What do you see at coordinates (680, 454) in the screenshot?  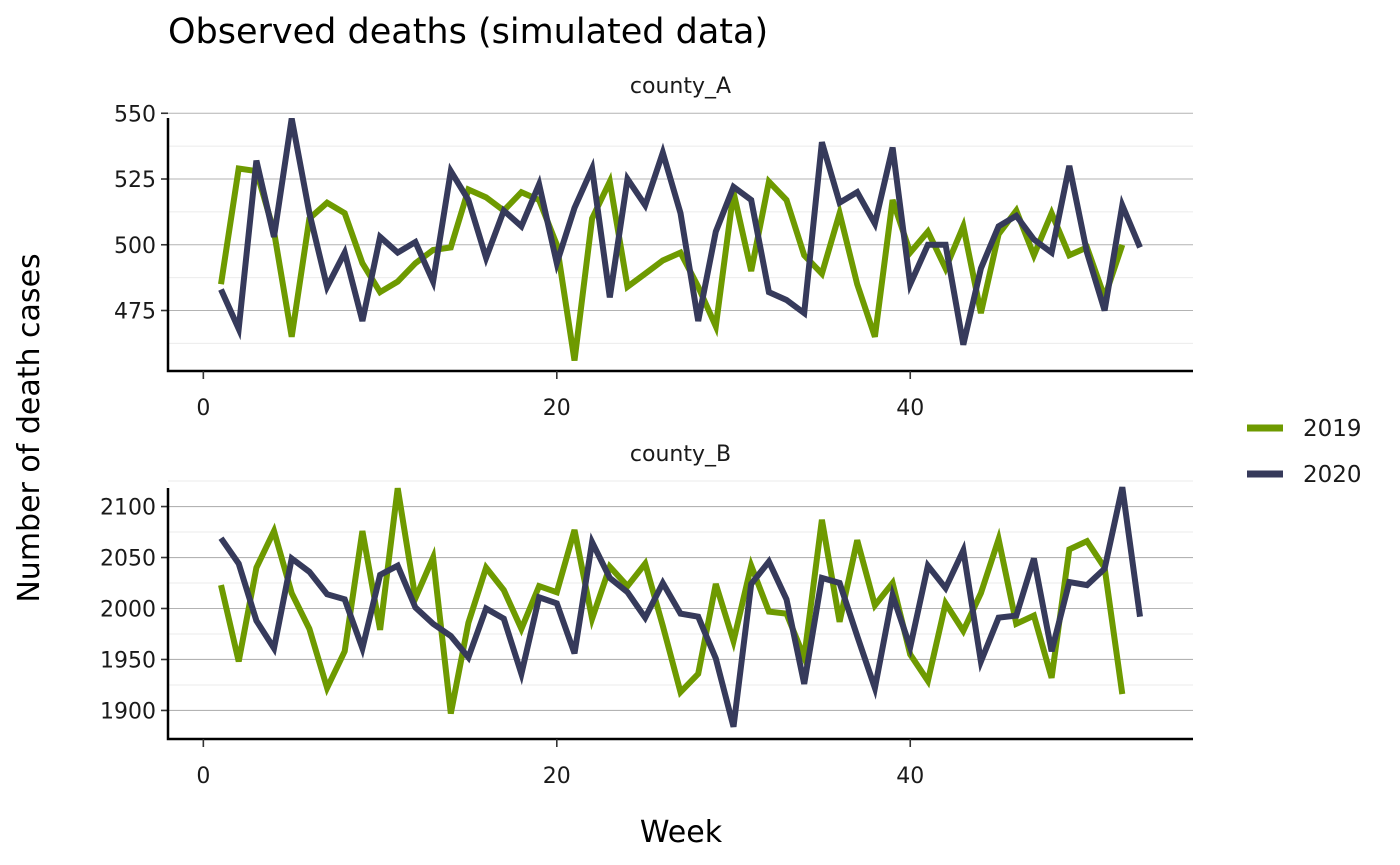 I see `panel-strip-label: county_B` at bounding box center [680, 454].